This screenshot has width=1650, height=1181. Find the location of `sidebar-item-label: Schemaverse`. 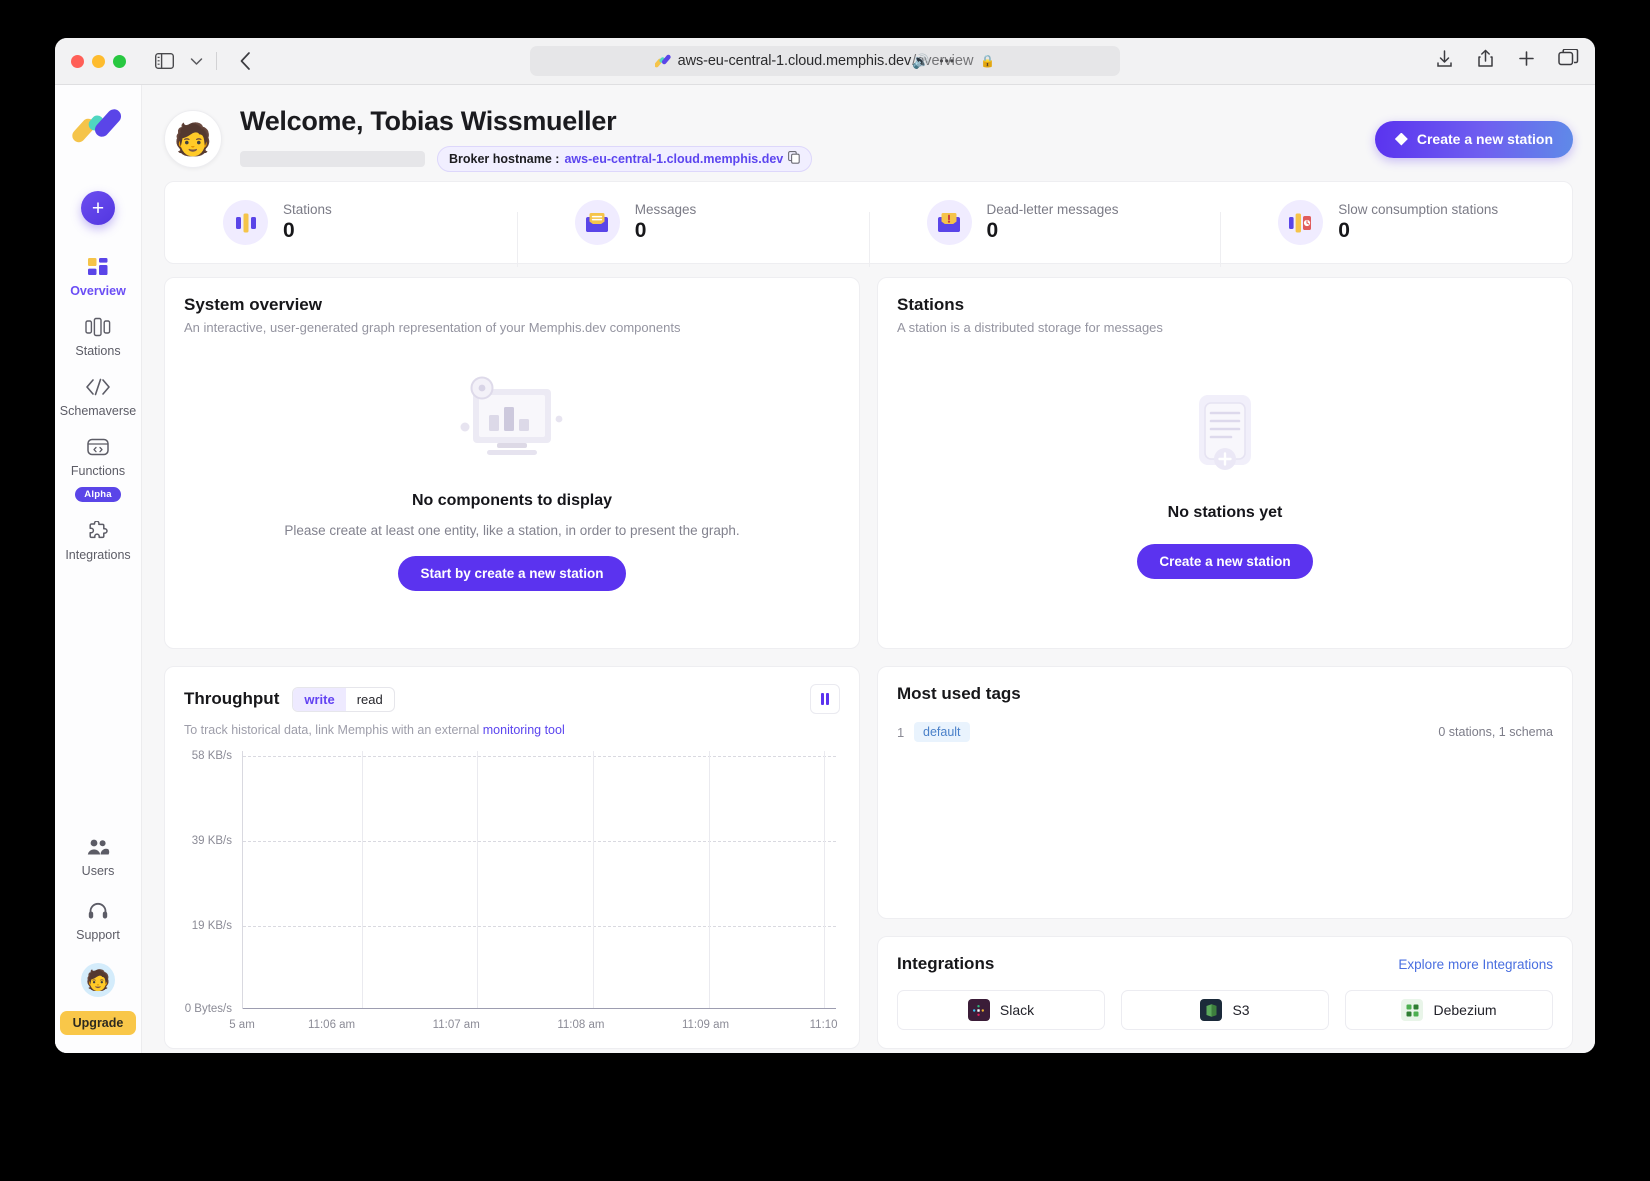

sidebar-item-label: Schemaverse is located at coordinates (98, 411).